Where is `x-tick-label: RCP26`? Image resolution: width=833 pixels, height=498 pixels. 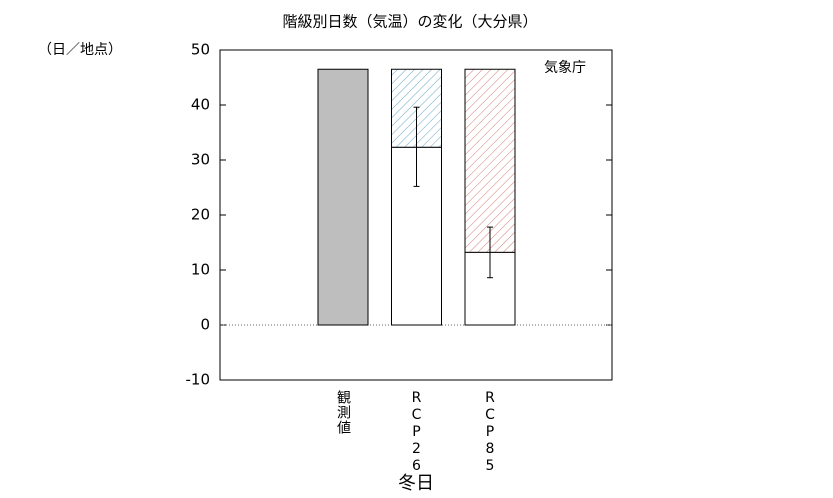
x-tick-label: RCP26 is located at coordinates (417, 432).